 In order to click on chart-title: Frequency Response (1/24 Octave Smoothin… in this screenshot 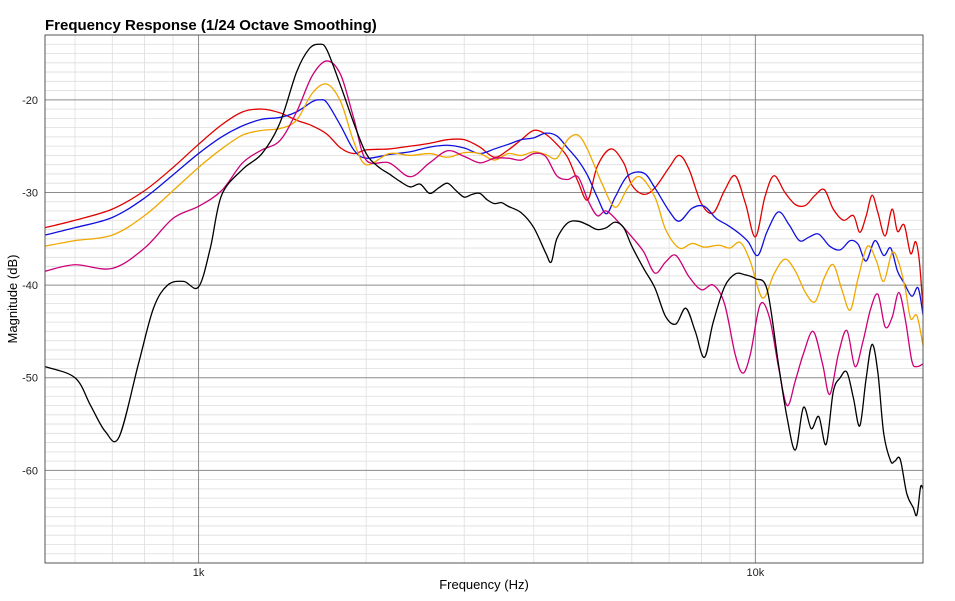, I will do `click(211, 25)`.